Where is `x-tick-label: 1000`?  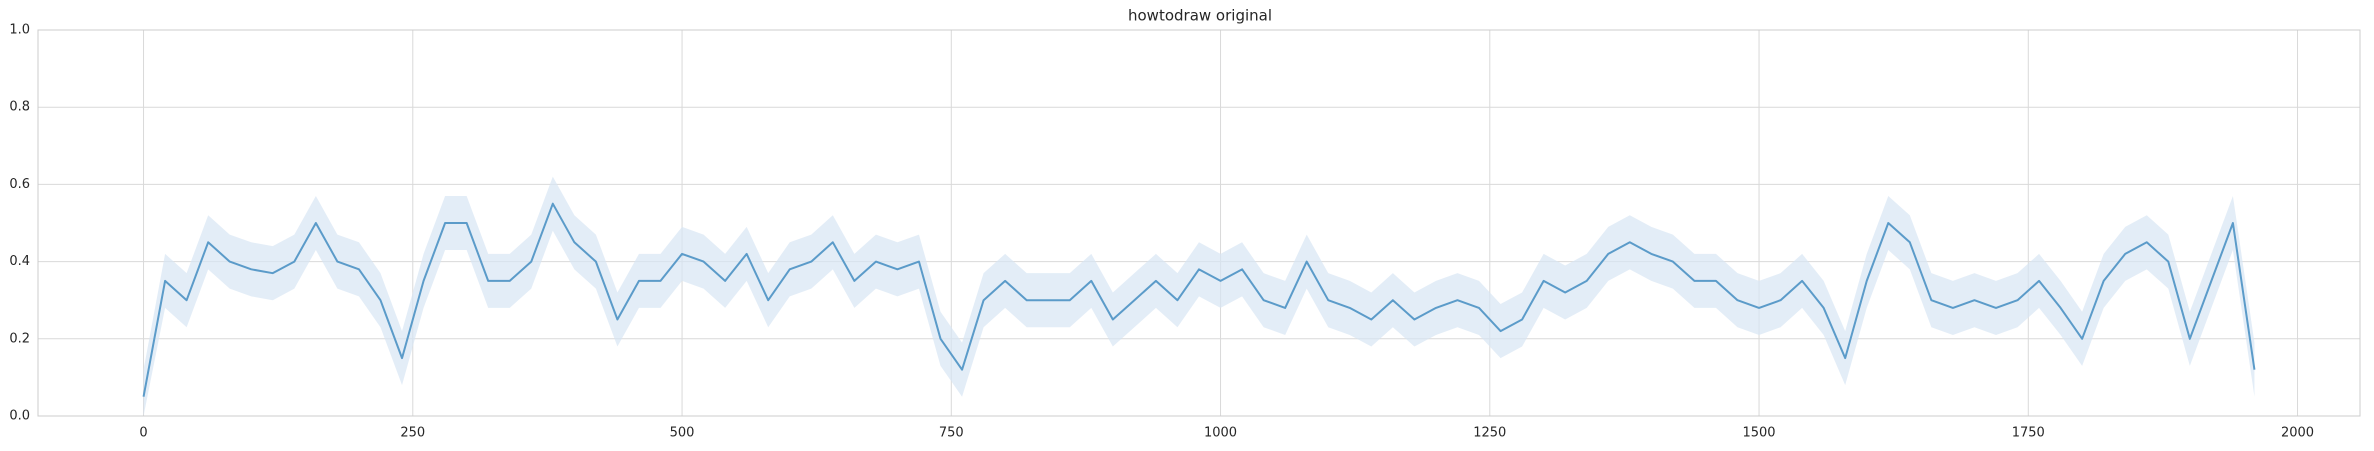
x-tick-label: 1000 is located at coordinates (1220, 433).